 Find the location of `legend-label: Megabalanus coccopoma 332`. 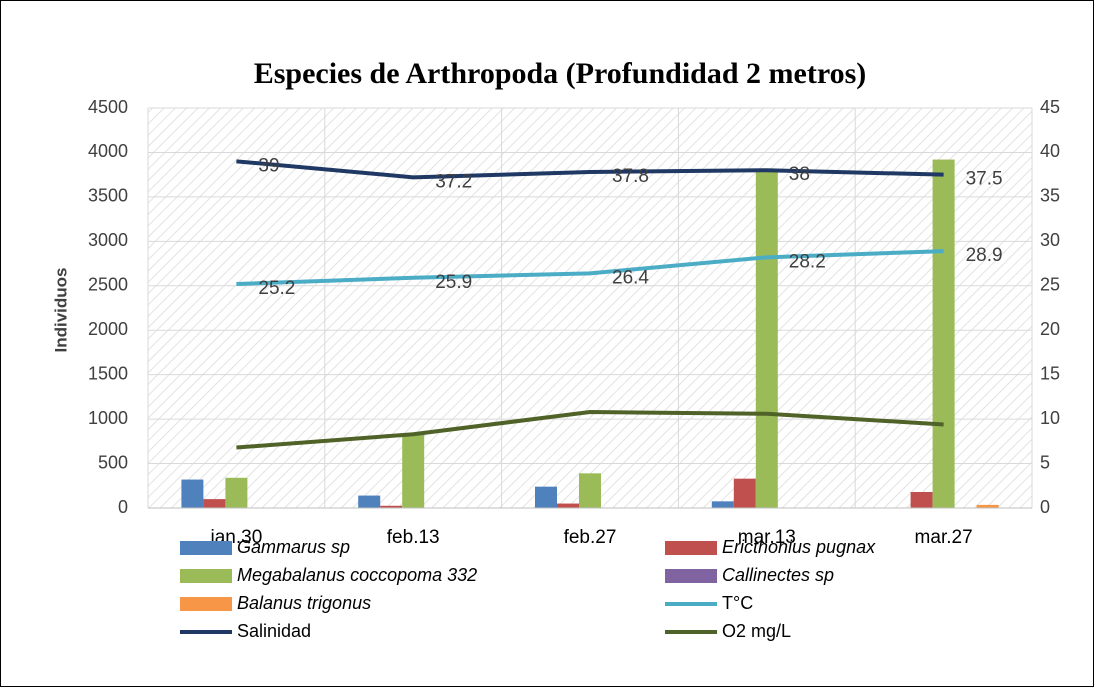

legend-label: Megabalanus coccopoma 332 is located at coordinates (357, 575).